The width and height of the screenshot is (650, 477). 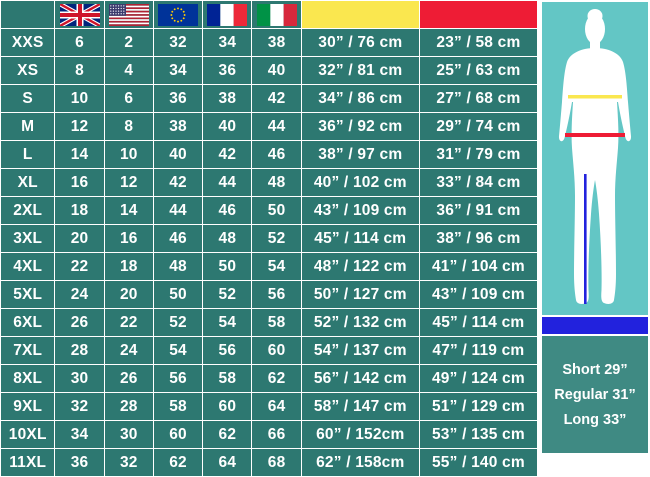 I want to click on uk-size-cell: 20, so click(x=79, y=238).